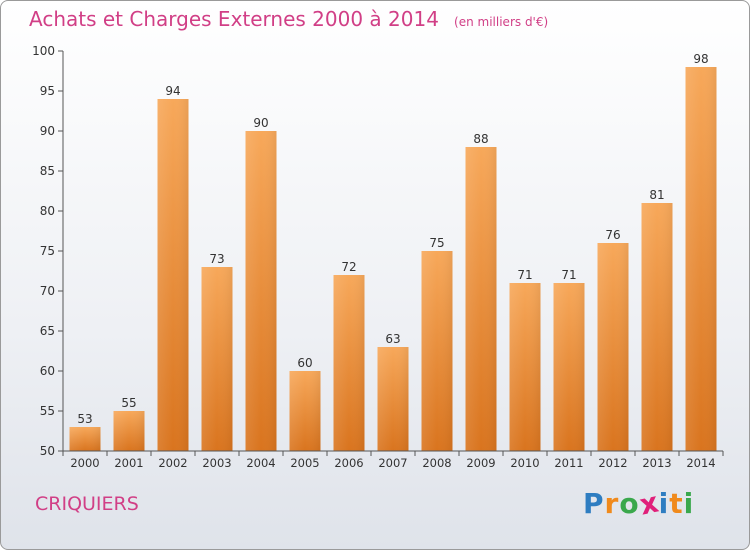 The height and width of the screenshot is (550, 750). What do you see at coordinates (436, 243) in the screenshot?
I see `bar-value-label: 75` at bounding box center [436, 243].